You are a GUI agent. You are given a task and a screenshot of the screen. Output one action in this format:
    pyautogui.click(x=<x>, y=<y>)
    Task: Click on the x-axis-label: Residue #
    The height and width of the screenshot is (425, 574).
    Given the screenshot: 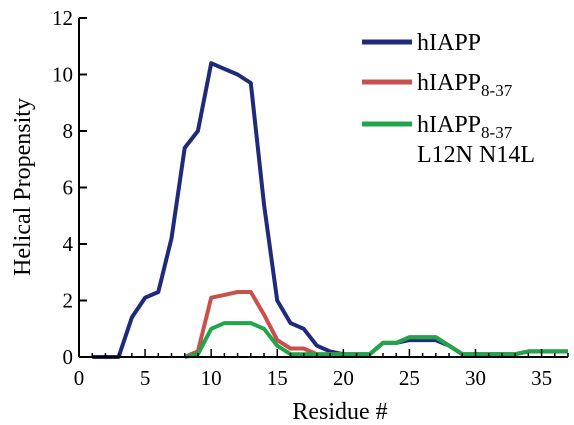 What is the action you would take?
    pyautogui.click(x=339, y=412)
    